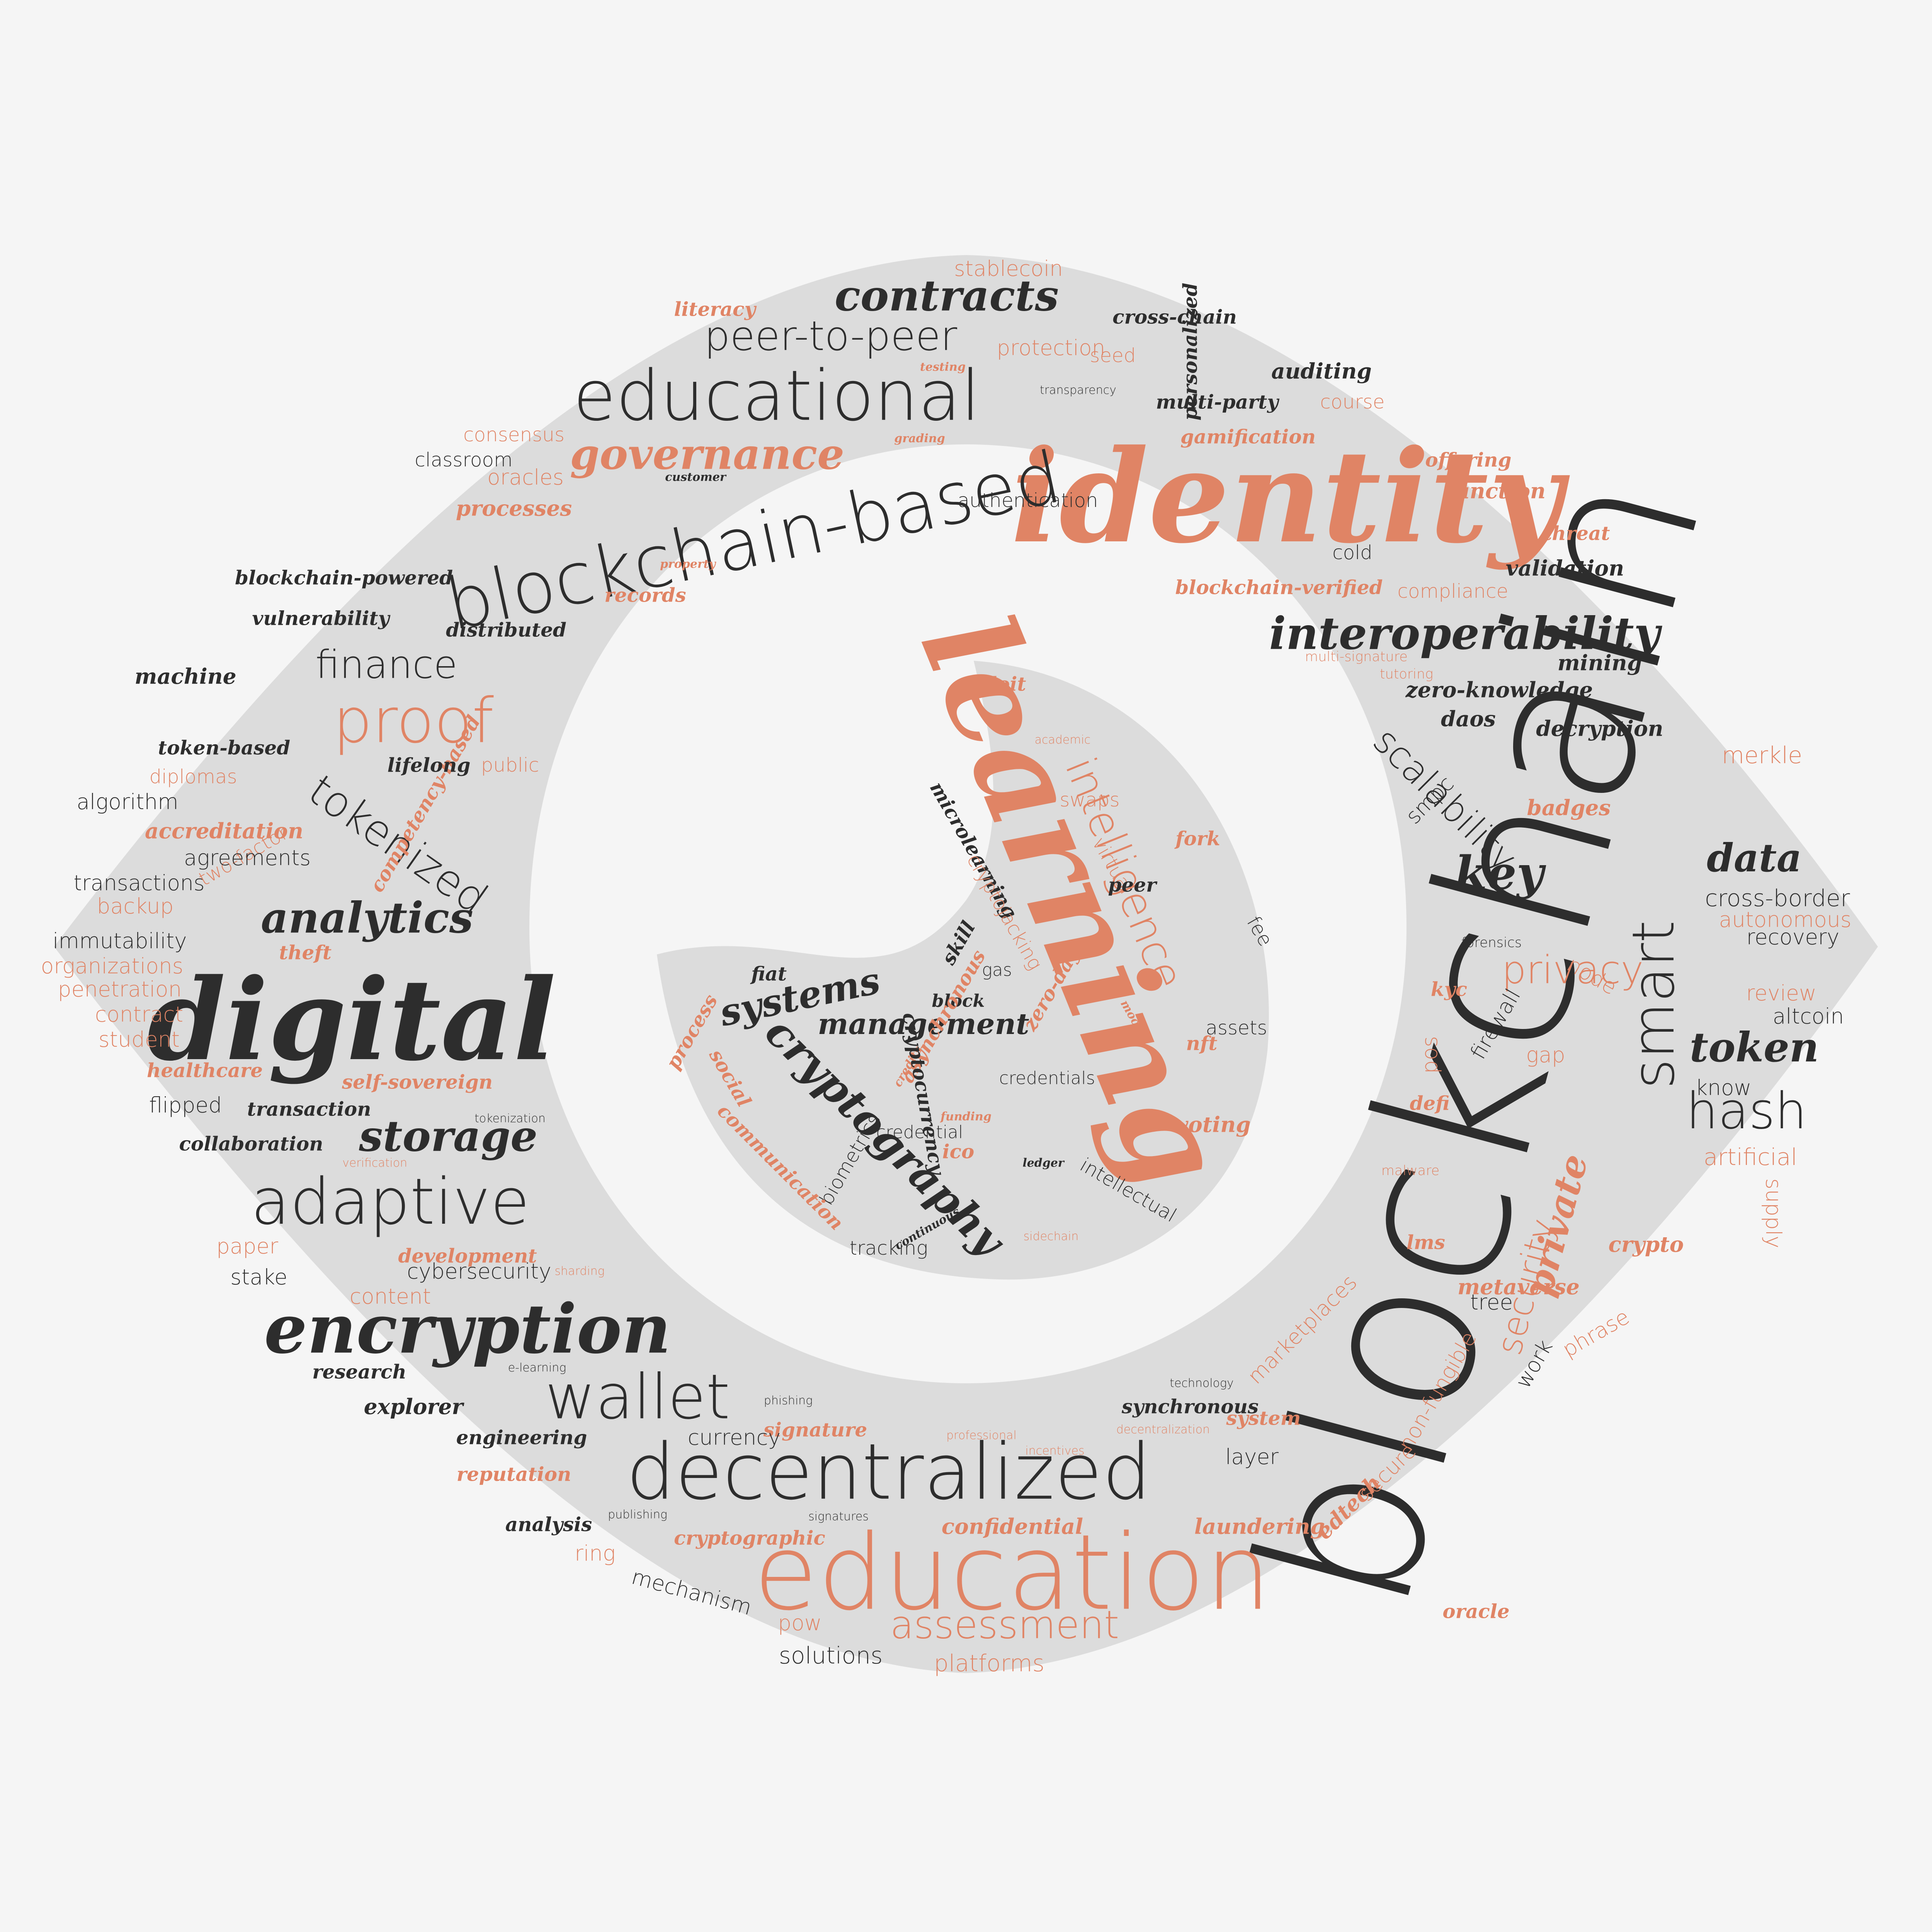  Describe the element at coordinates (1576, 533) in the screenshot. I see `cloud-word: threat` at that location.